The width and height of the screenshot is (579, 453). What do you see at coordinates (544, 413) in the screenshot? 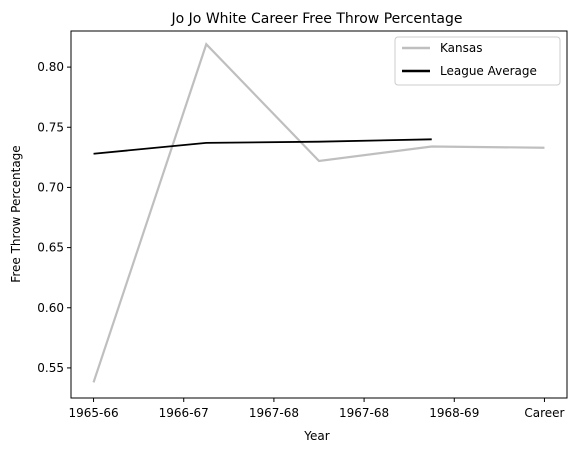
I see `x-tick-label: Career` at bounding box center [544, 413].